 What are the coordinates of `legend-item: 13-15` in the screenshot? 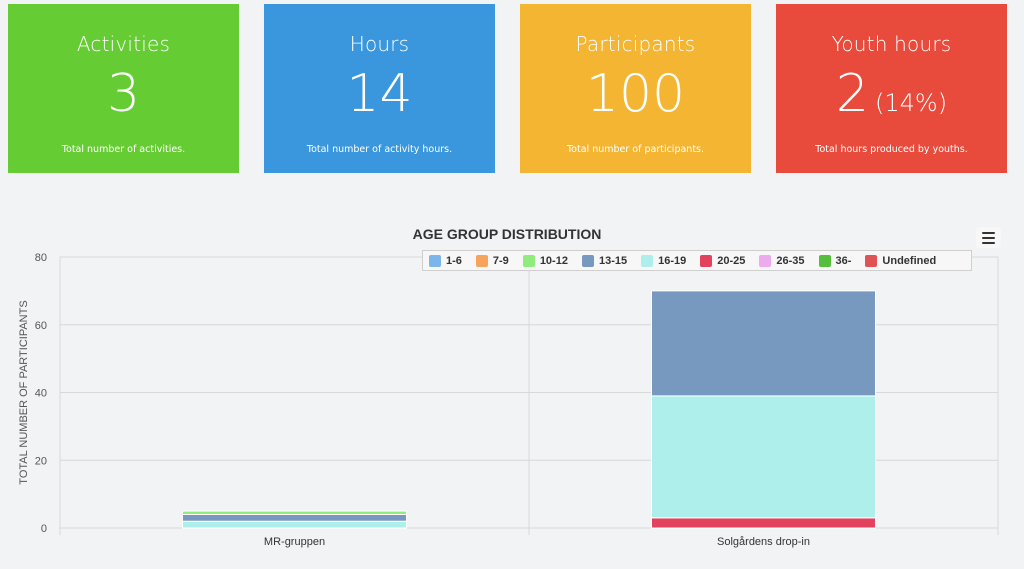 It's located at (604, 260).